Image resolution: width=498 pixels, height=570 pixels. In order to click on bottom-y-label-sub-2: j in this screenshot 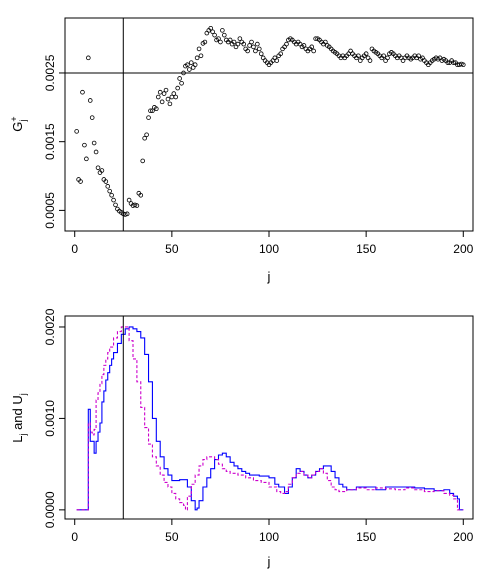, I will do `click(23, 394)`.